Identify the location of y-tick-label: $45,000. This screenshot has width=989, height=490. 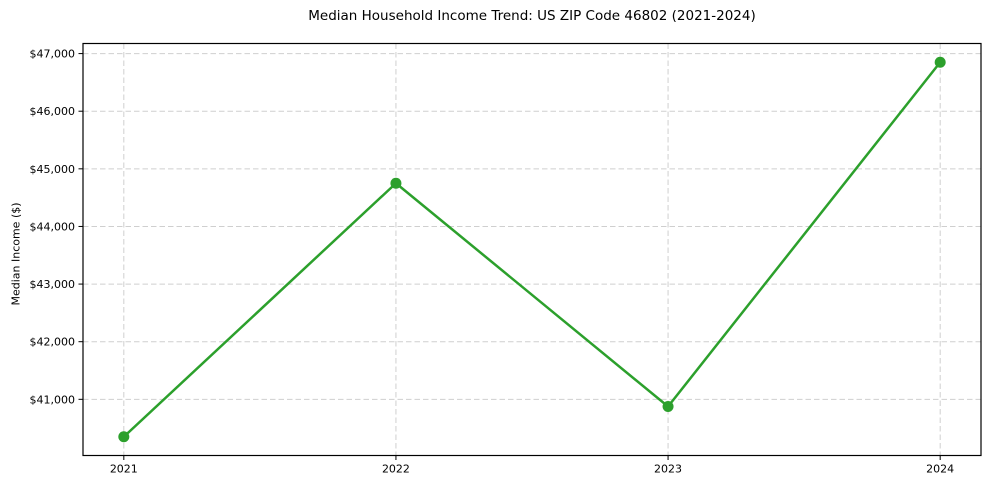
(53, 169).